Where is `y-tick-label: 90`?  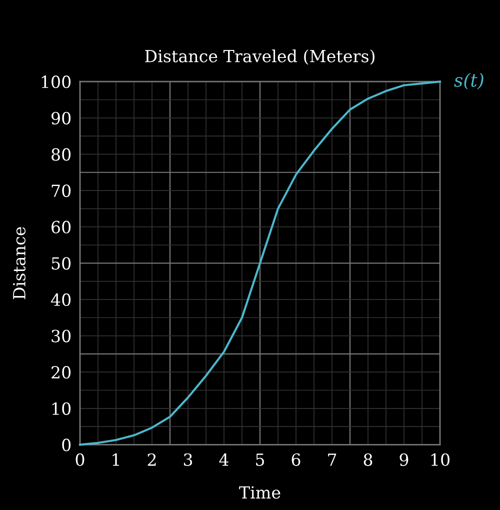 y-tick-label: 90 is located at coordinates (61, 118).